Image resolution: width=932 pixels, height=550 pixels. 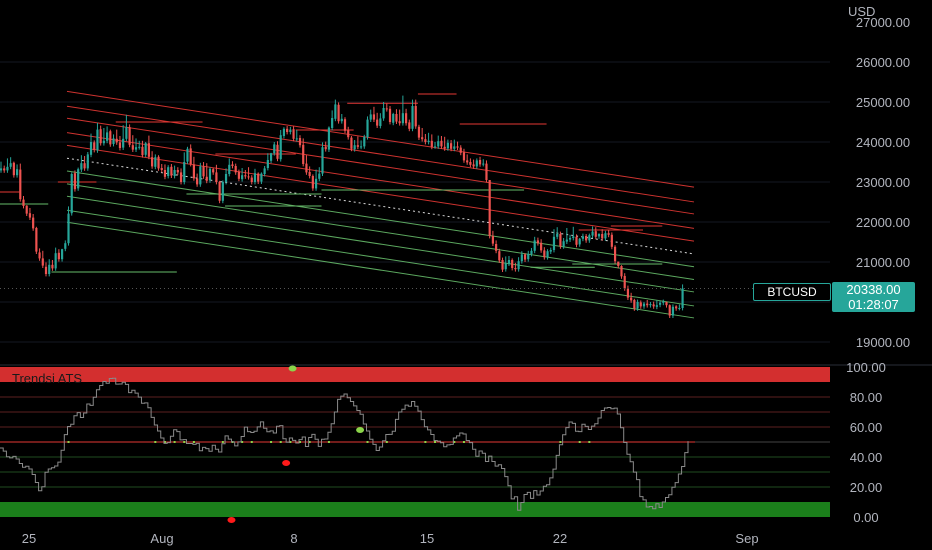 I want to click on time-tick-label: 15, so click(x=427, y=538).